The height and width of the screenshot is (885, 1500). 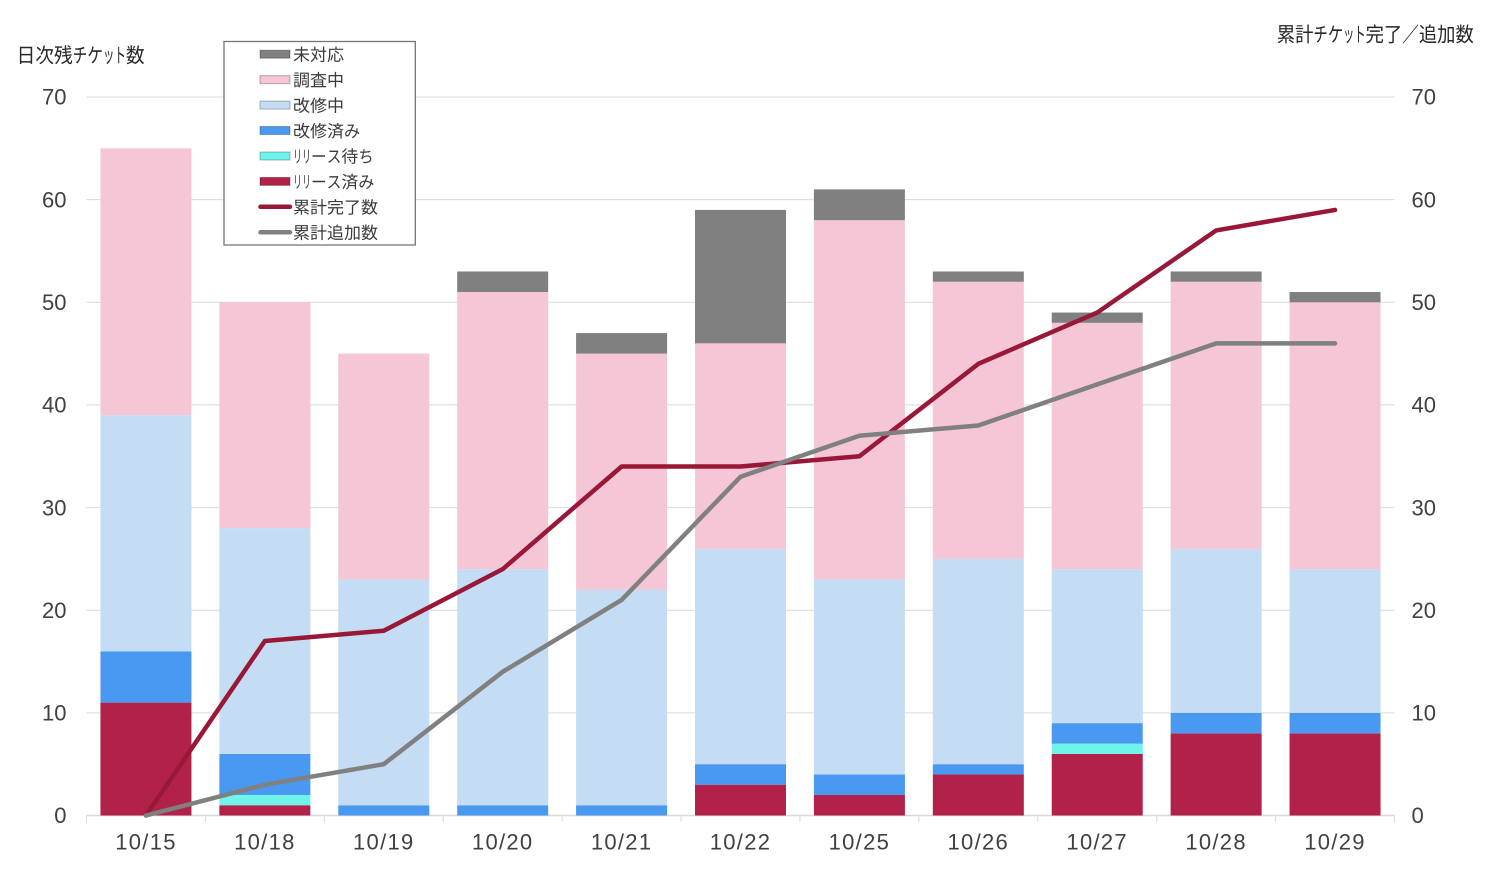 What do you see at coordinates (741, 842) in the screenshot?
I see `svg-text: 10/22` at bounding box center [741, 842].